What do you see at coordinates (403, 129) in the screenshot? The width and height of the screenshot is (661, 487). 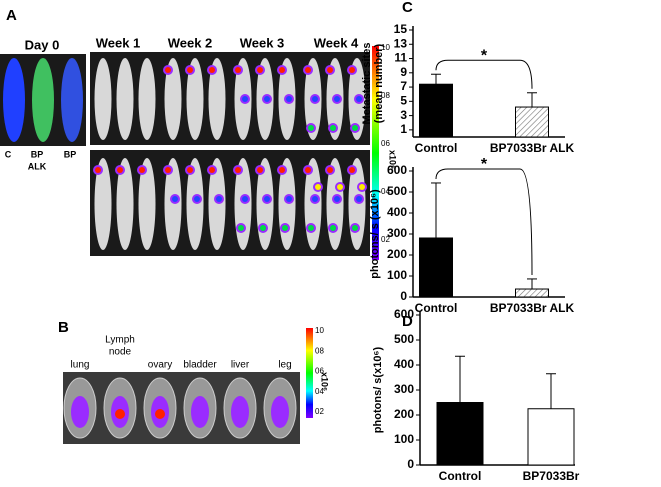 I see `y-tick-label: 1` at bounding box center [403, 129].